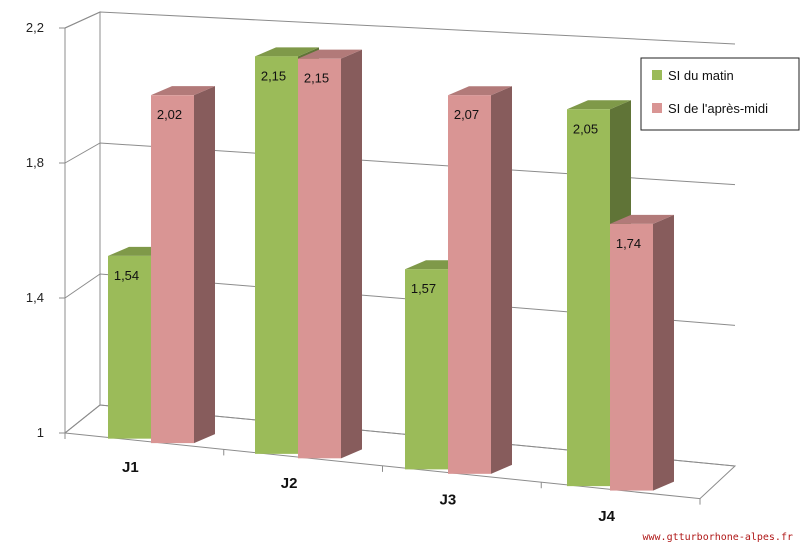 This screenshot has height=548, width=800. What do you see at coordinates (701, 75) in the screenshot?
I see `legend-label-matin: SI du matin` at bounding box center [701, 75].